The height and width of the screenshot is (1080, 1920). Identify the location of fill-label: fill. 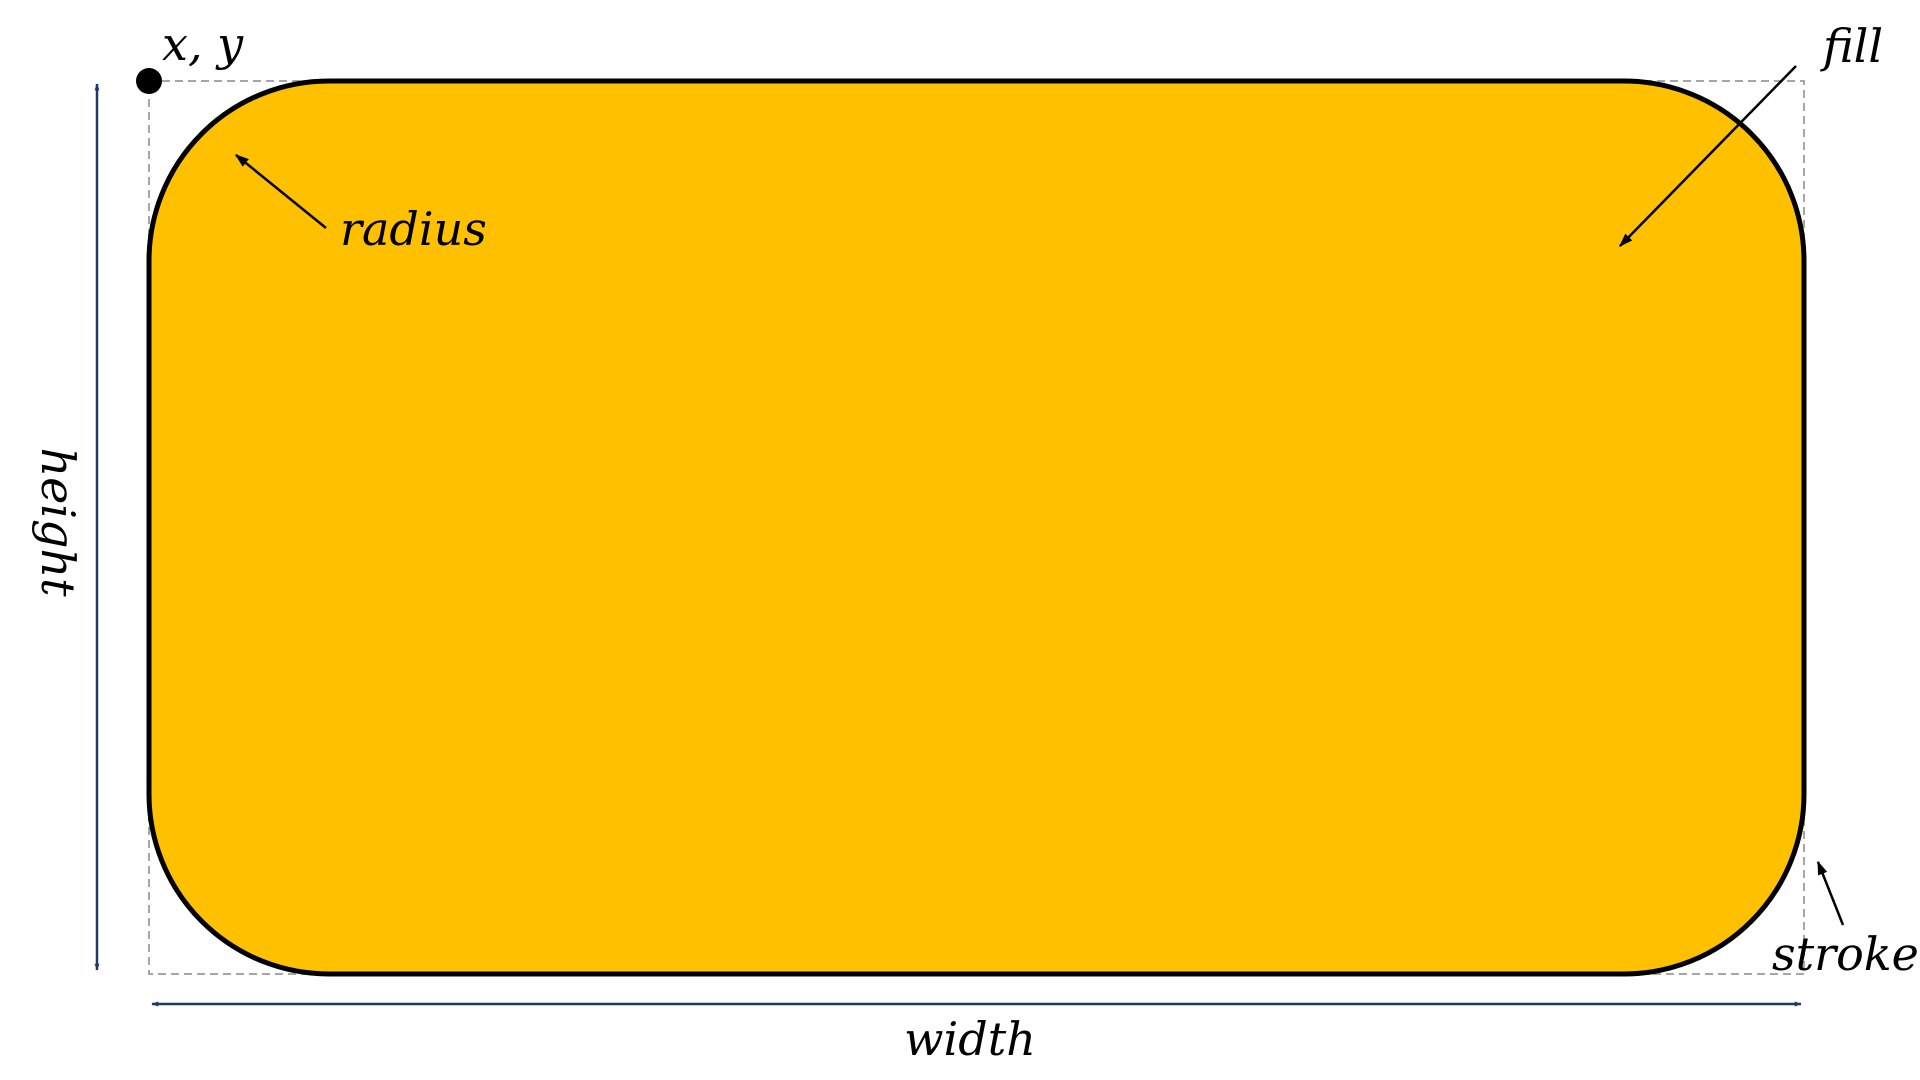
(1851, 46).